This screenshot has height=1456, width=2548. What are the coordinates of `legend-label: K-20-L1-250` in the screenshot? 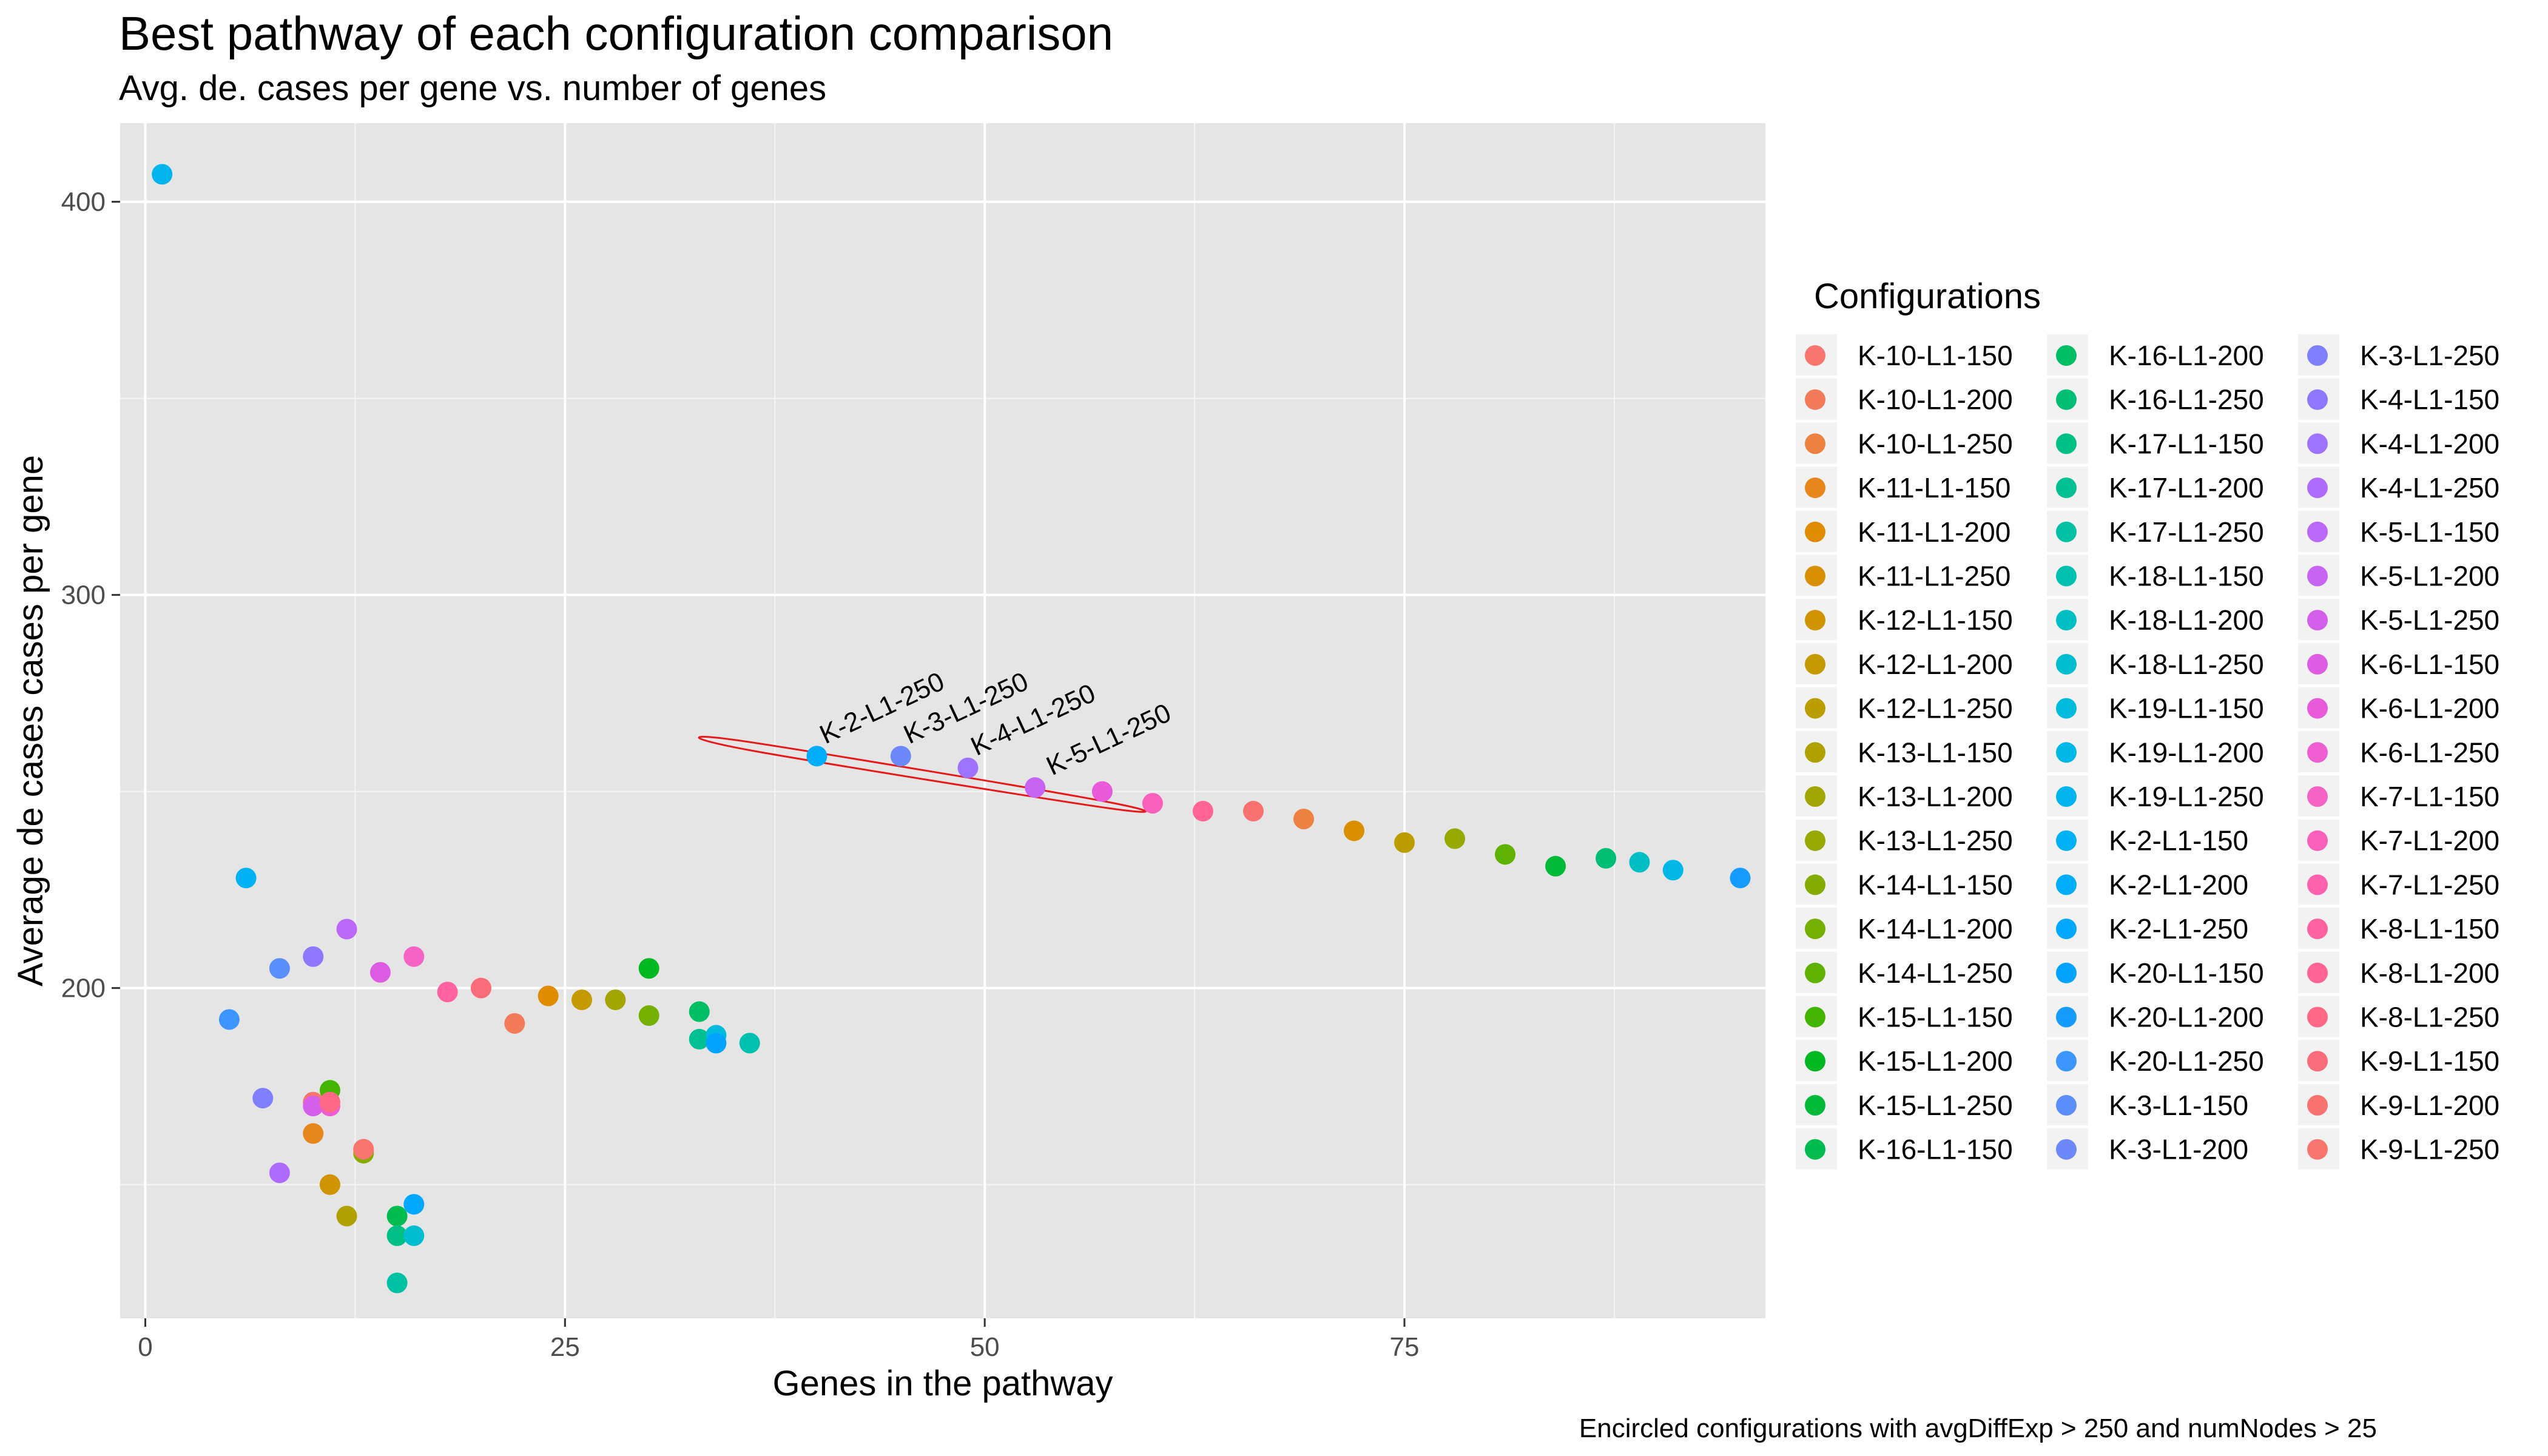 It's located at (2186, 1061).